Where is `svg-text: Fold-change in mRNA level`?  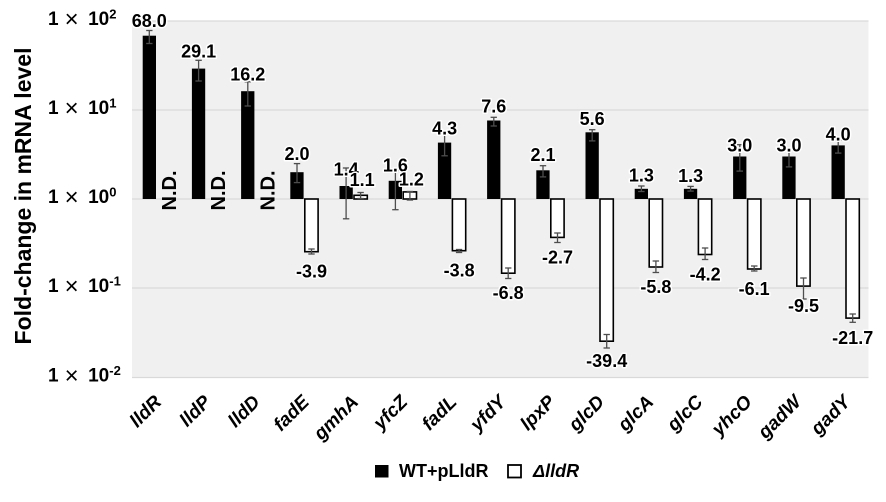
svg-text: Fold-change in mRNA level is located at coordinates (23, 196).